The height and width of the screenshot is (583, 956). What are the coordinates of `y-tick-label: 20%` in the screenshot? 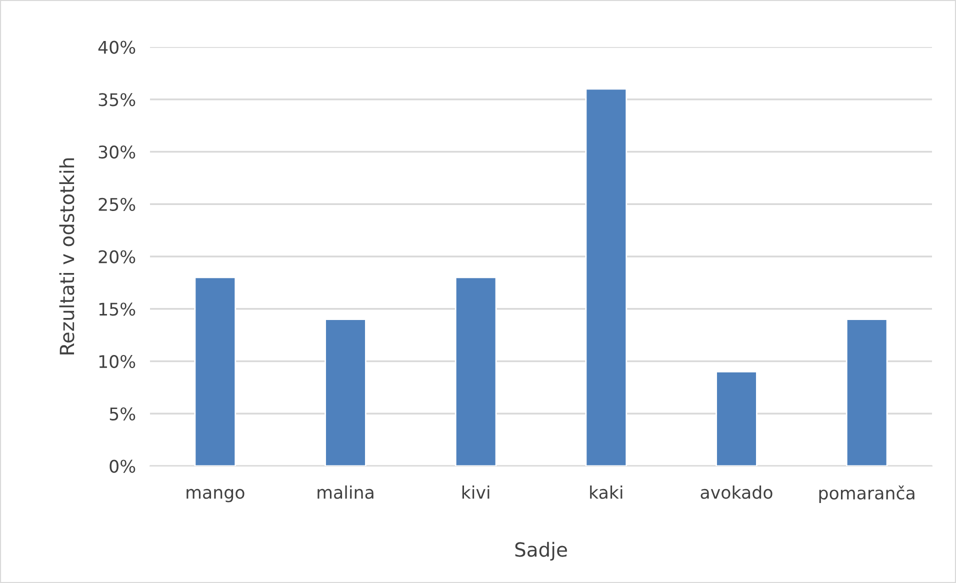 It's located at (117, 257).